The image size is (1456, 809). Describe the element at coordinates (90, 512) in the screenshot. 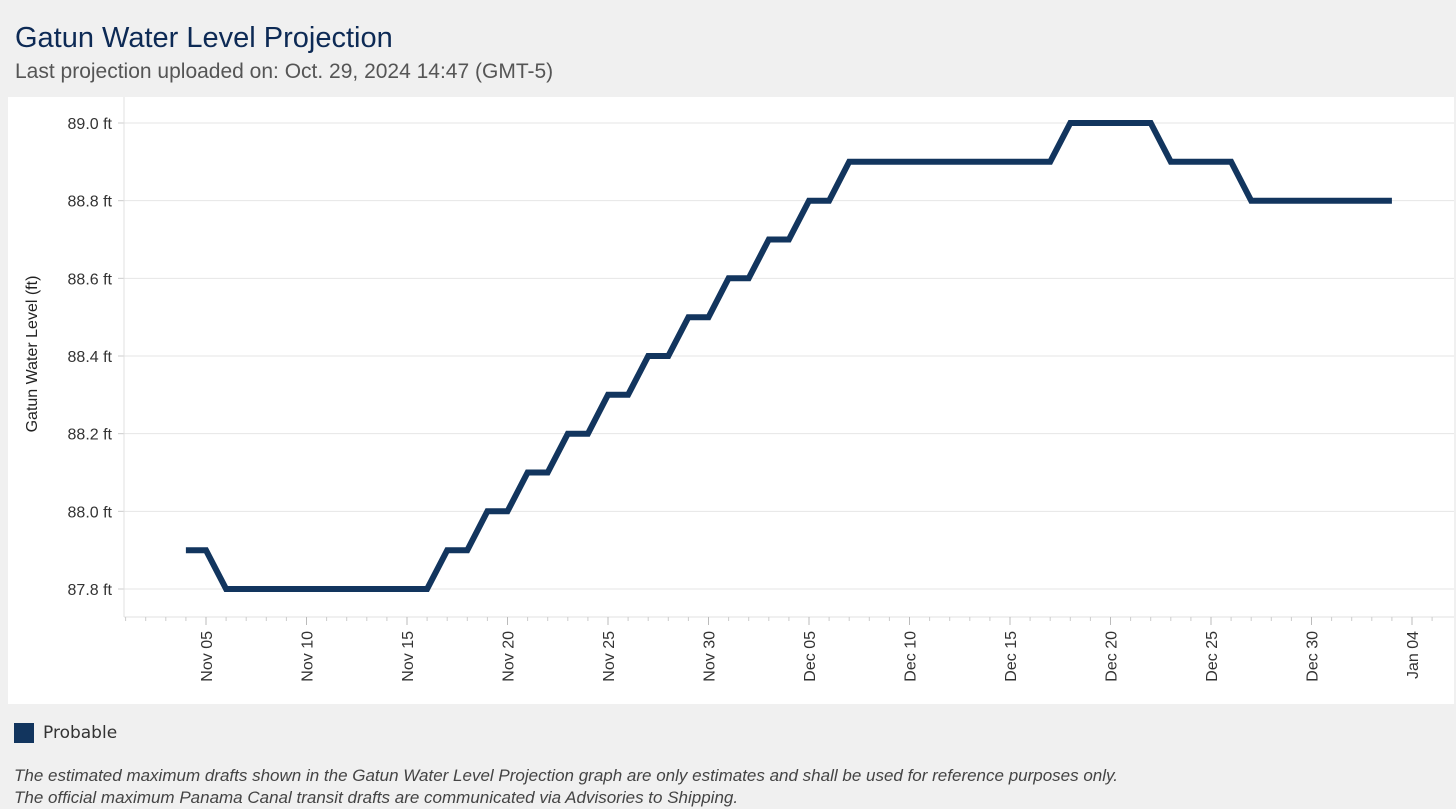

I see `y-tick-label: 88.0 ft` at that location.